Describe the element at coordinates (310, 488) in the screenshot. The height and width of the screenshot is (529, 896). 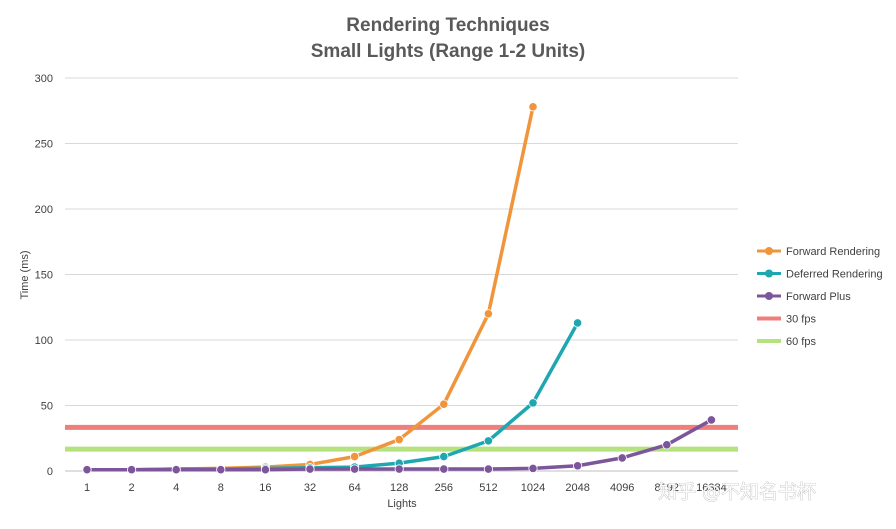
I see `x-tick-label: 32` at that location.